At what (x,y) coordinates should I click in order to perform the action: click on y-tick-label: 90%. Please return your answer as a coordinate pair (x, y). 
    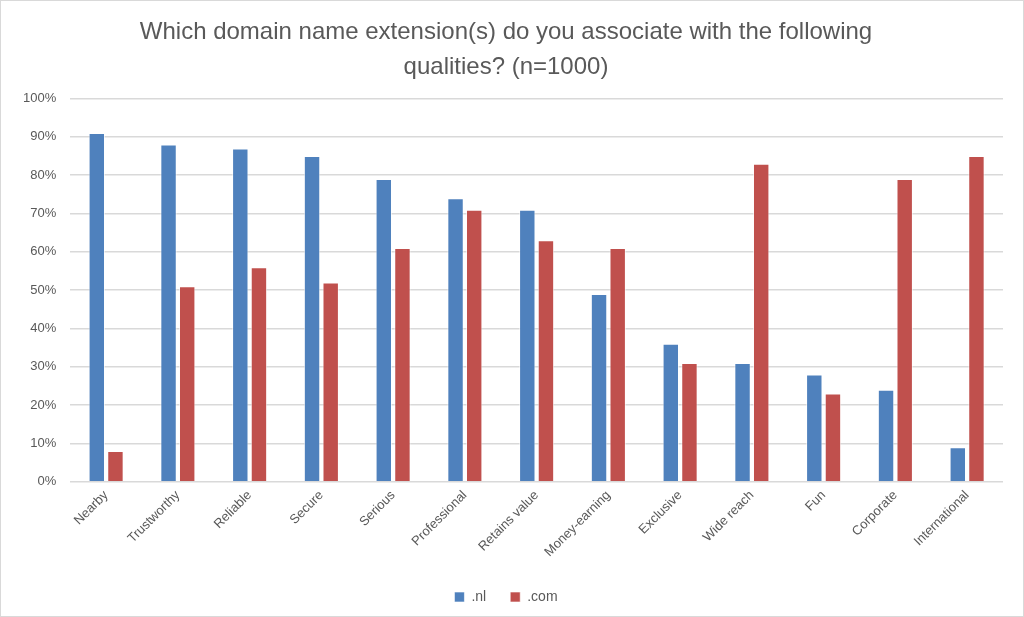
    Looking at the image, I should click on (43, 136).